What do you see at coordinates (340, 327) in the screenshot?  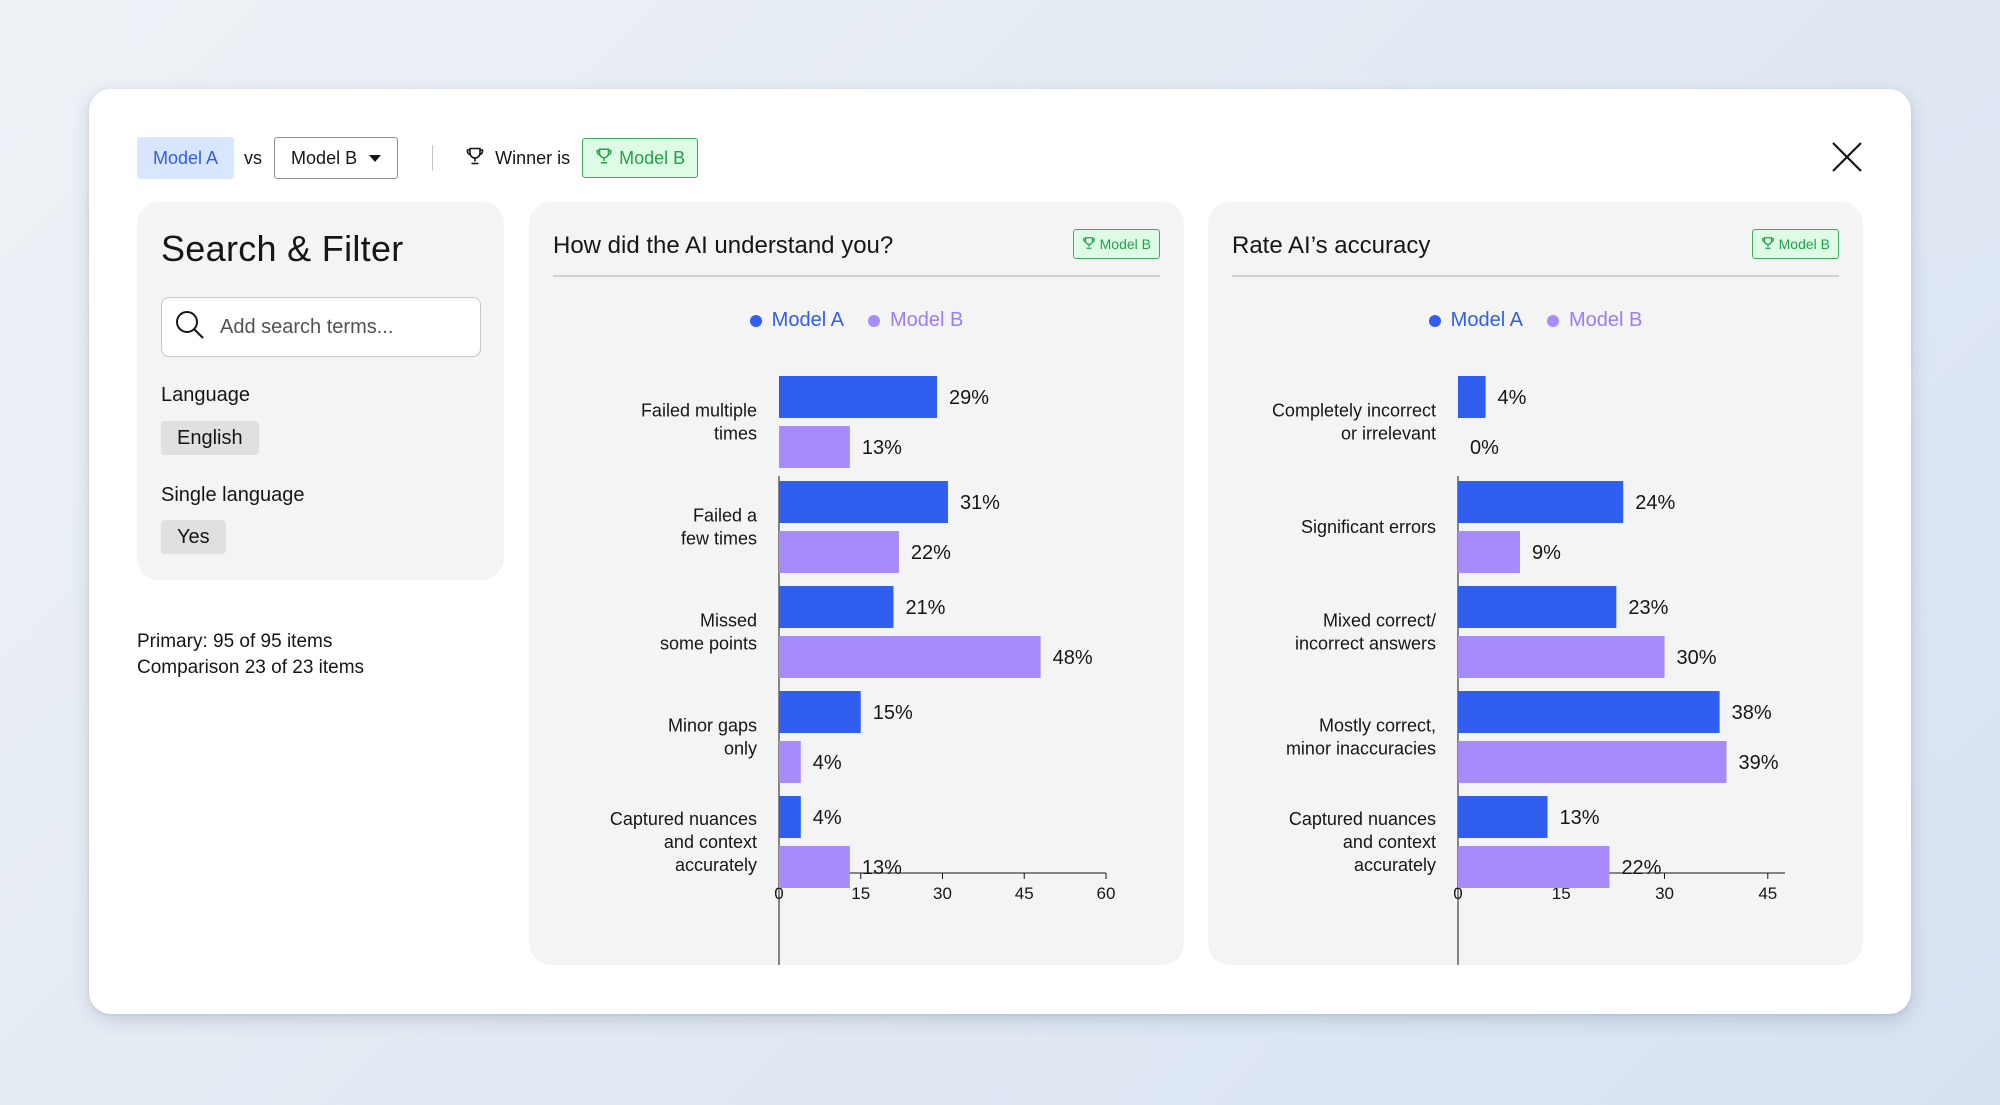 I see `search-input` at bounding box center [340, 327].